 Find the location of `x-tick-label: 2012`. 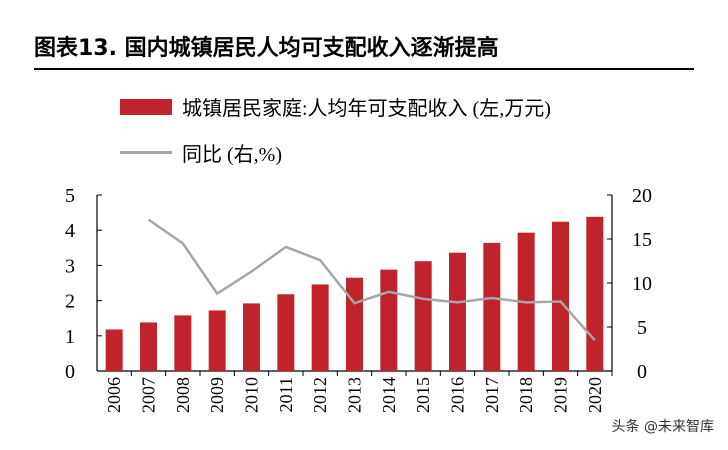

x-tick-label: 2012 is located at coordinates (320, 395).